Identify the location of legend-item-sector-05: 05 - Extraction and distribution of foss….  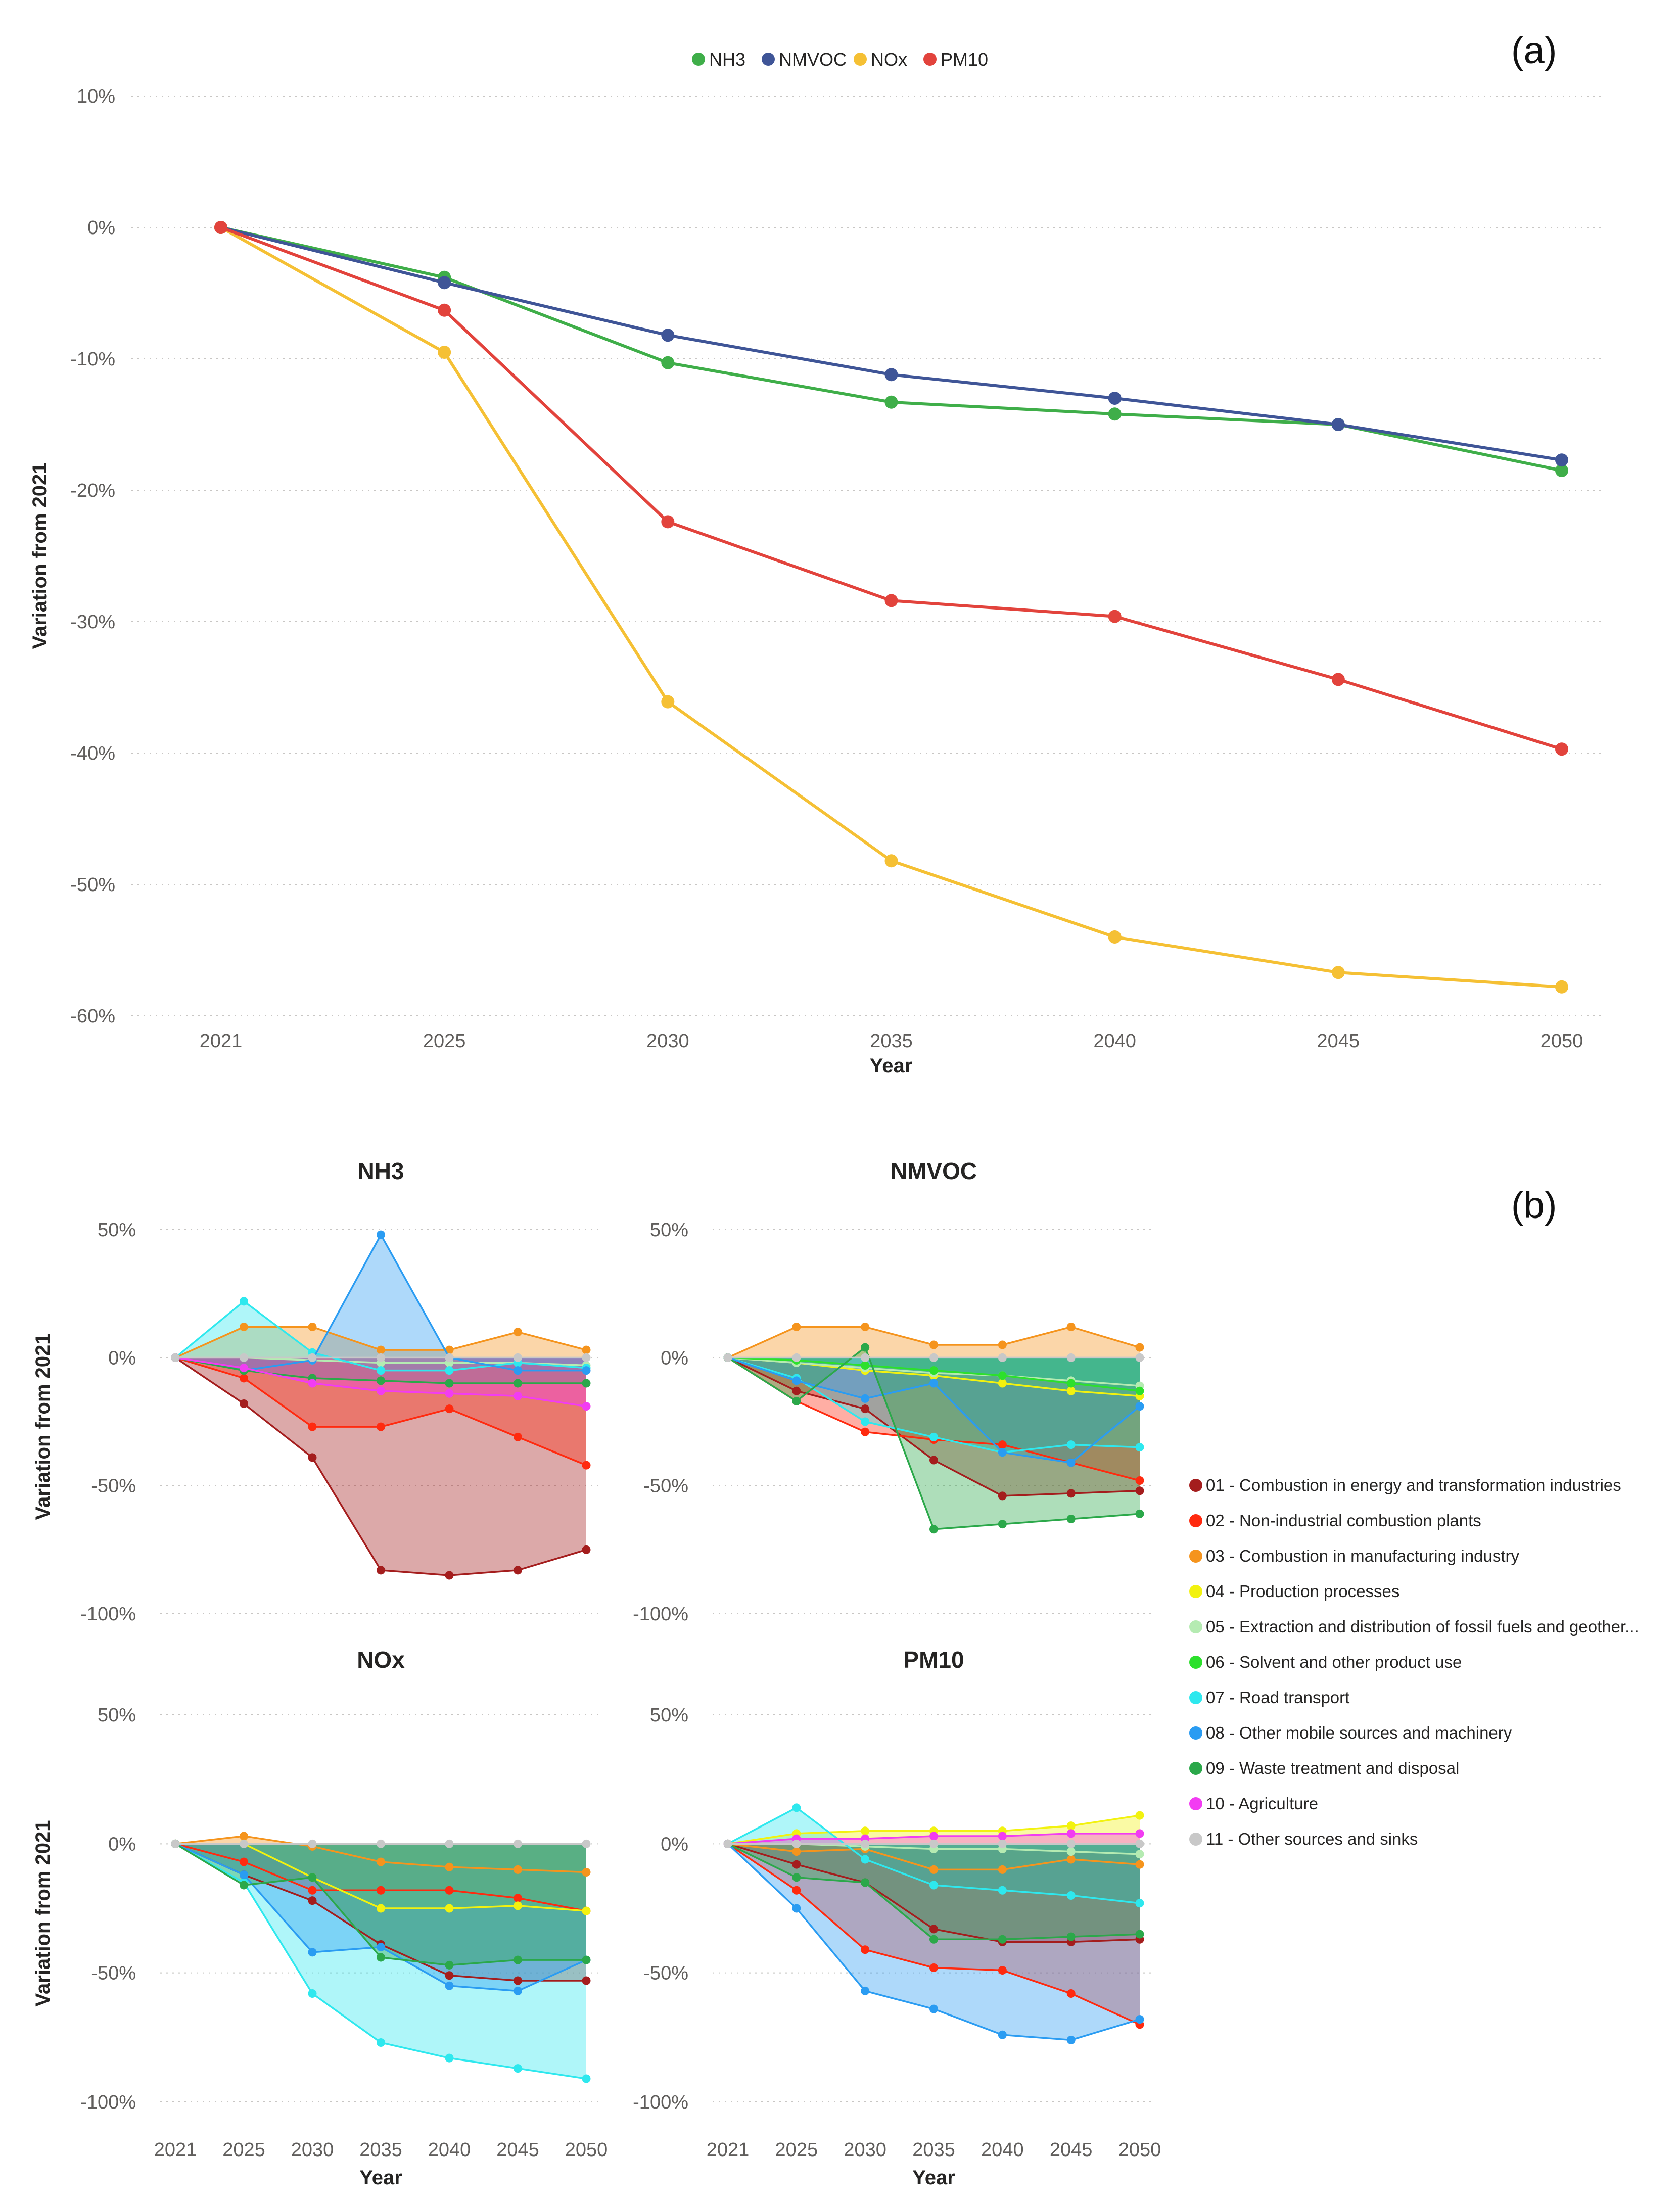
(1414, 1627).